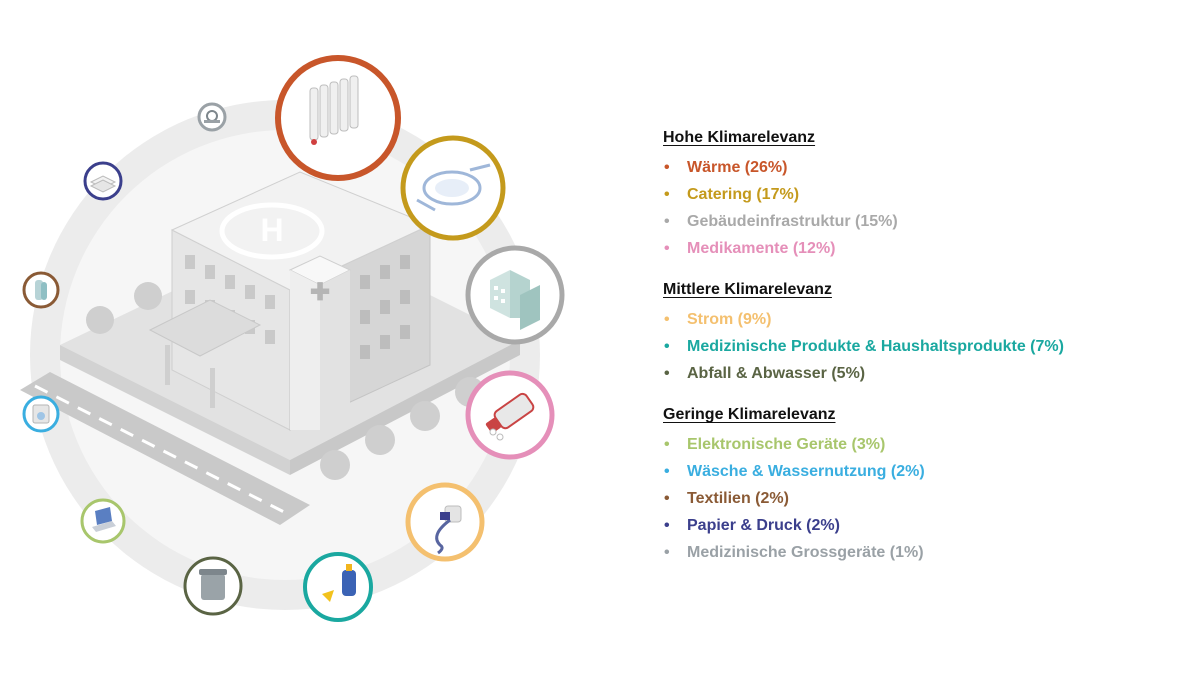 The height and width of the screenshot is (695, 1182). I want to click on legend-item: • Papier & Druck (2%), so click(913, 525).